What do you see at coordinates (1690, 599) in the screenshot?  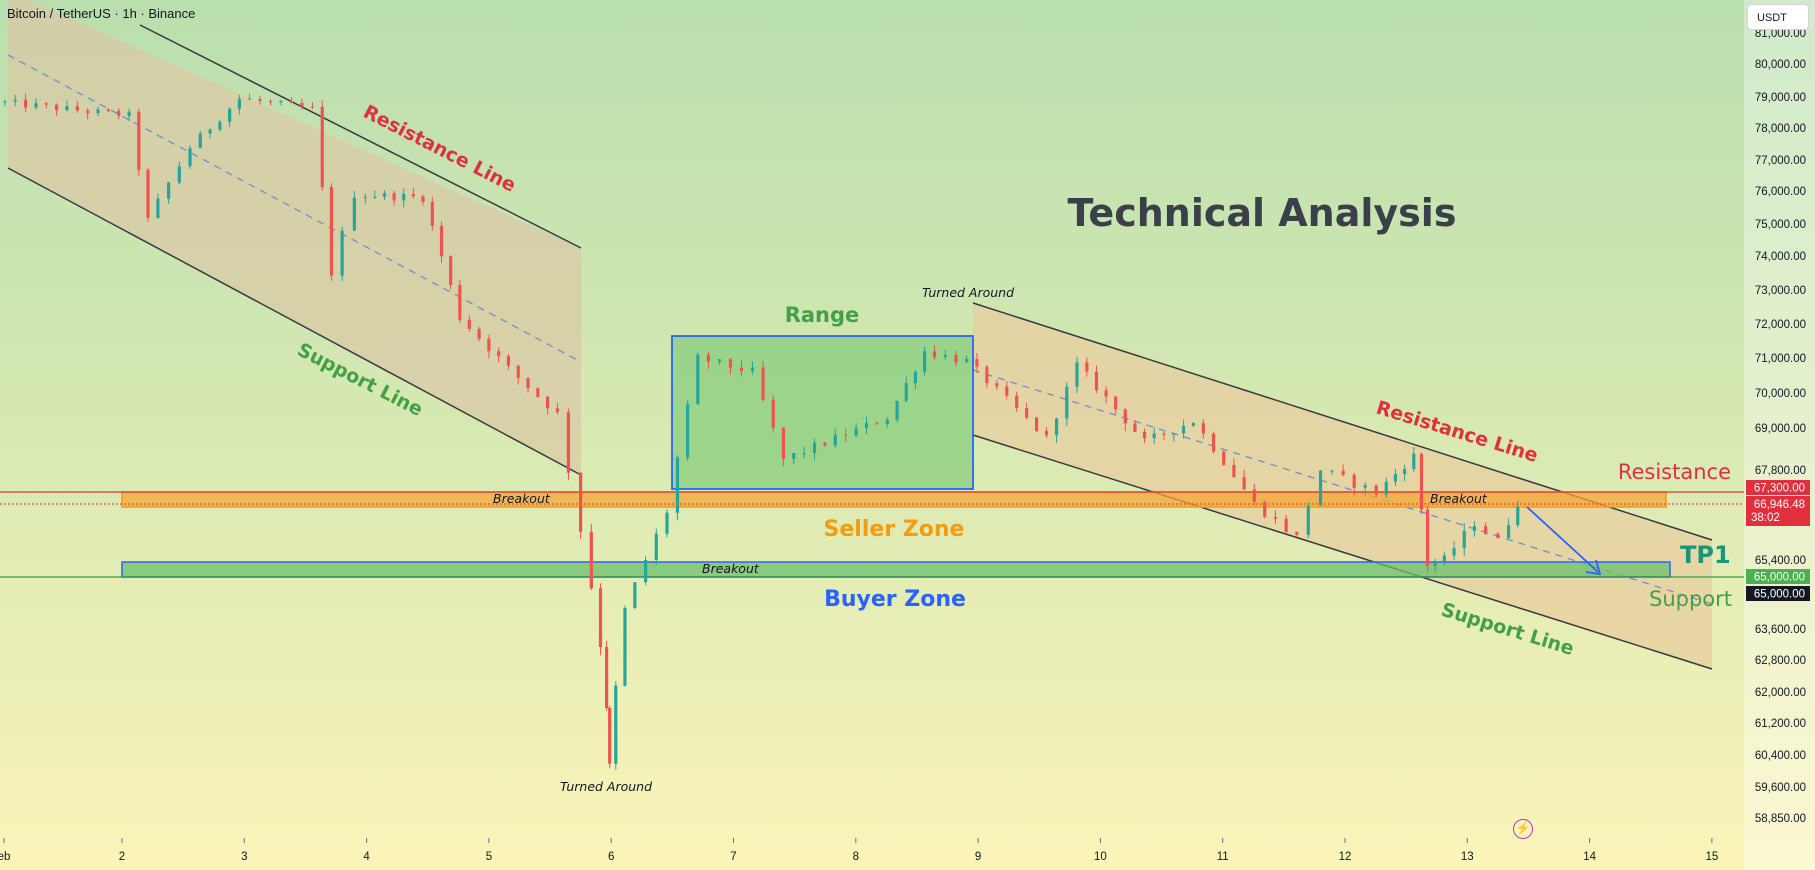 I see `support-level-label: Support` at bounding box center [1690, 599].